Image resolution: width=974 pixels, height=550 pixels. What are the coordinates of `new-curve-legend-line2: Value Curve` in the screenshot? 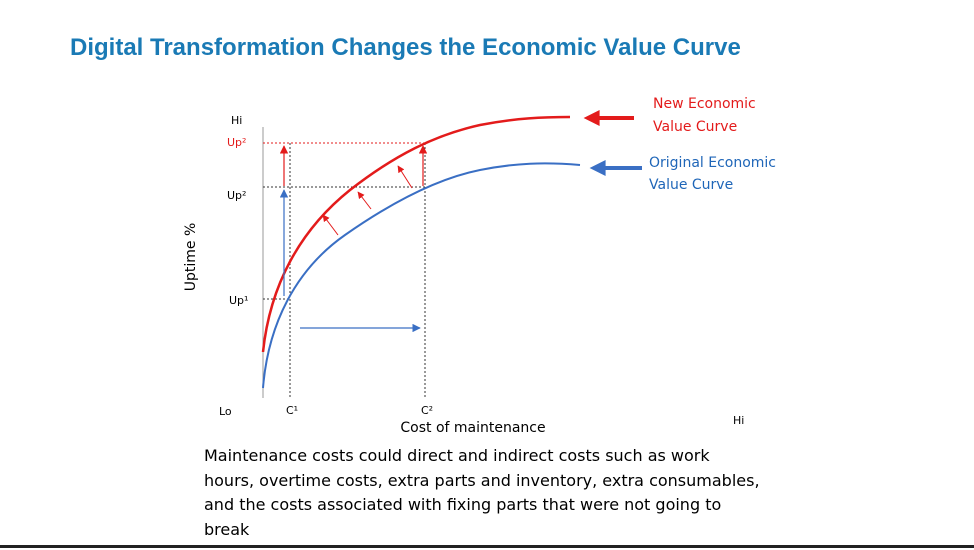 It's located at (695, 127).